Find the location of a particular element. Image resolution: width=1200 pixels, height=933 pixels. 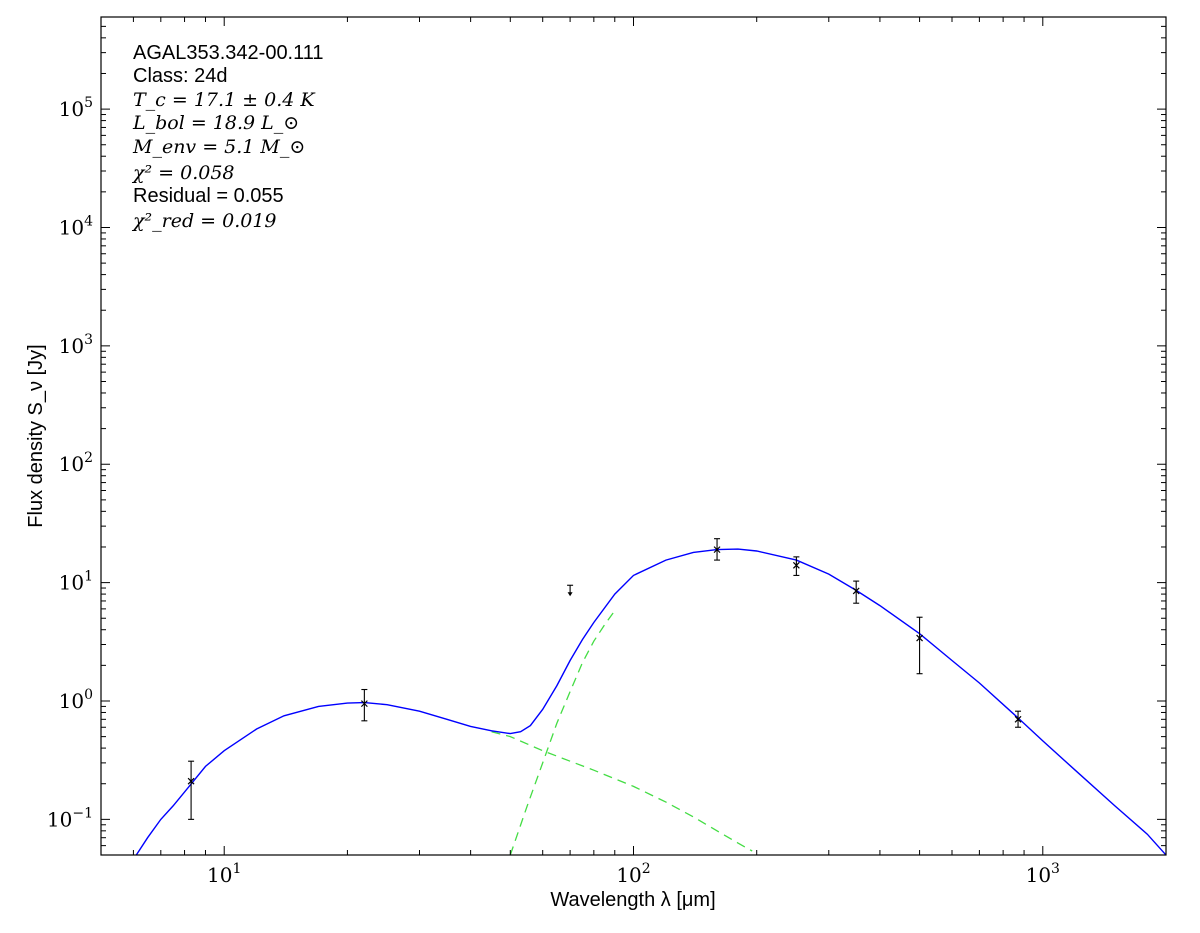

annotation-chi2: χ² = 0.058 is located at coordinates (183, 173).